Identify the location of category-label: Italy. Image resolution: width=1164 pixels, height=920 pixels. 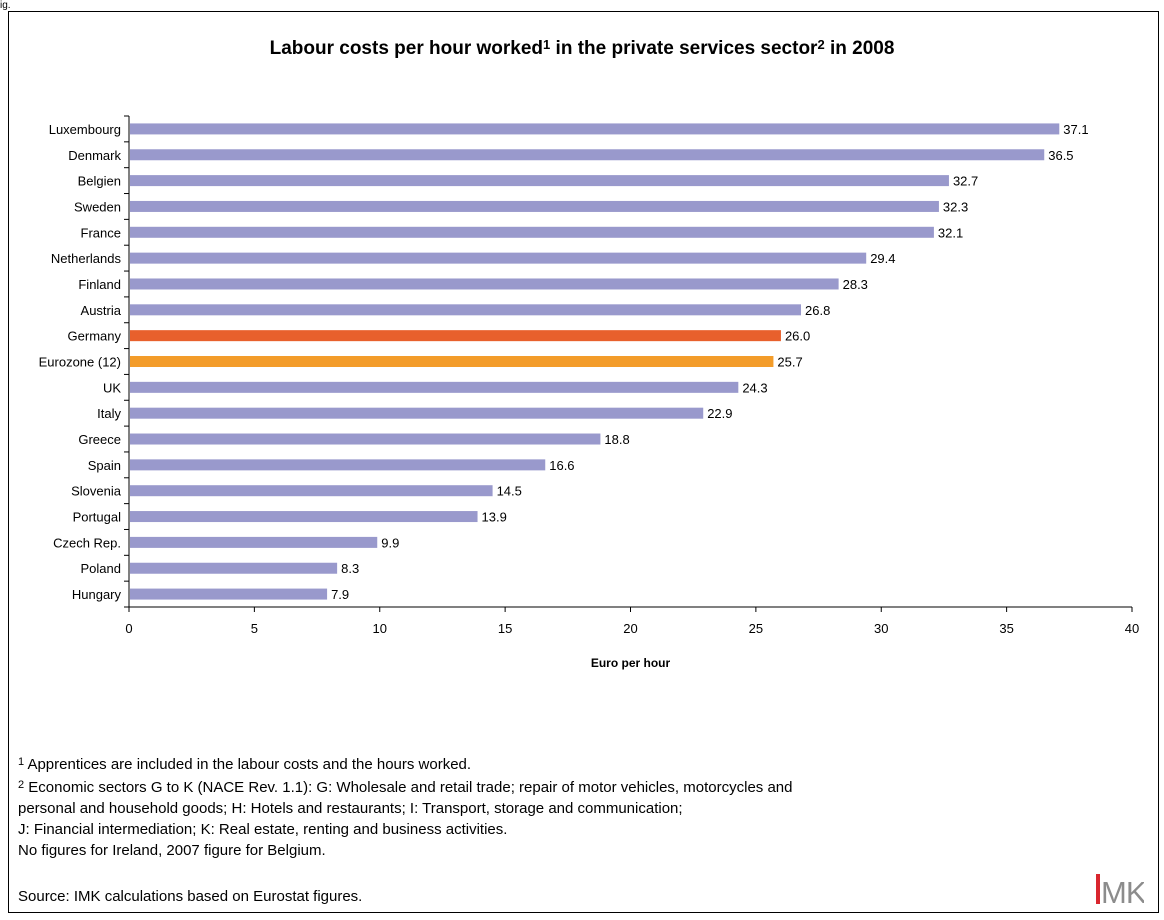
(109, 413).